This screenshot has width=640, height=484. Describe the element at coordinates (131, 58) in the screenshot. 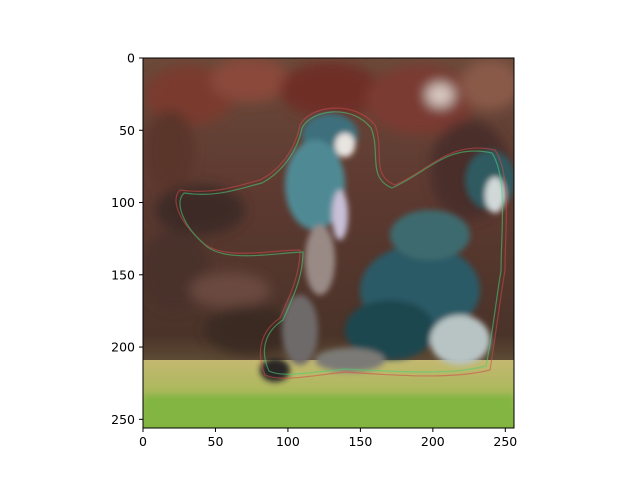

I see `y-tick-label: 0` at that location.